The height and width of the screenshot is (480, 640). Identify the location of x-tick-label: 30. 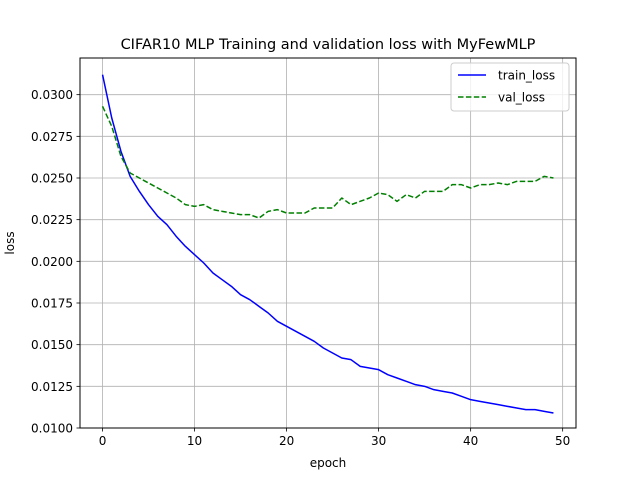
(378, 441).